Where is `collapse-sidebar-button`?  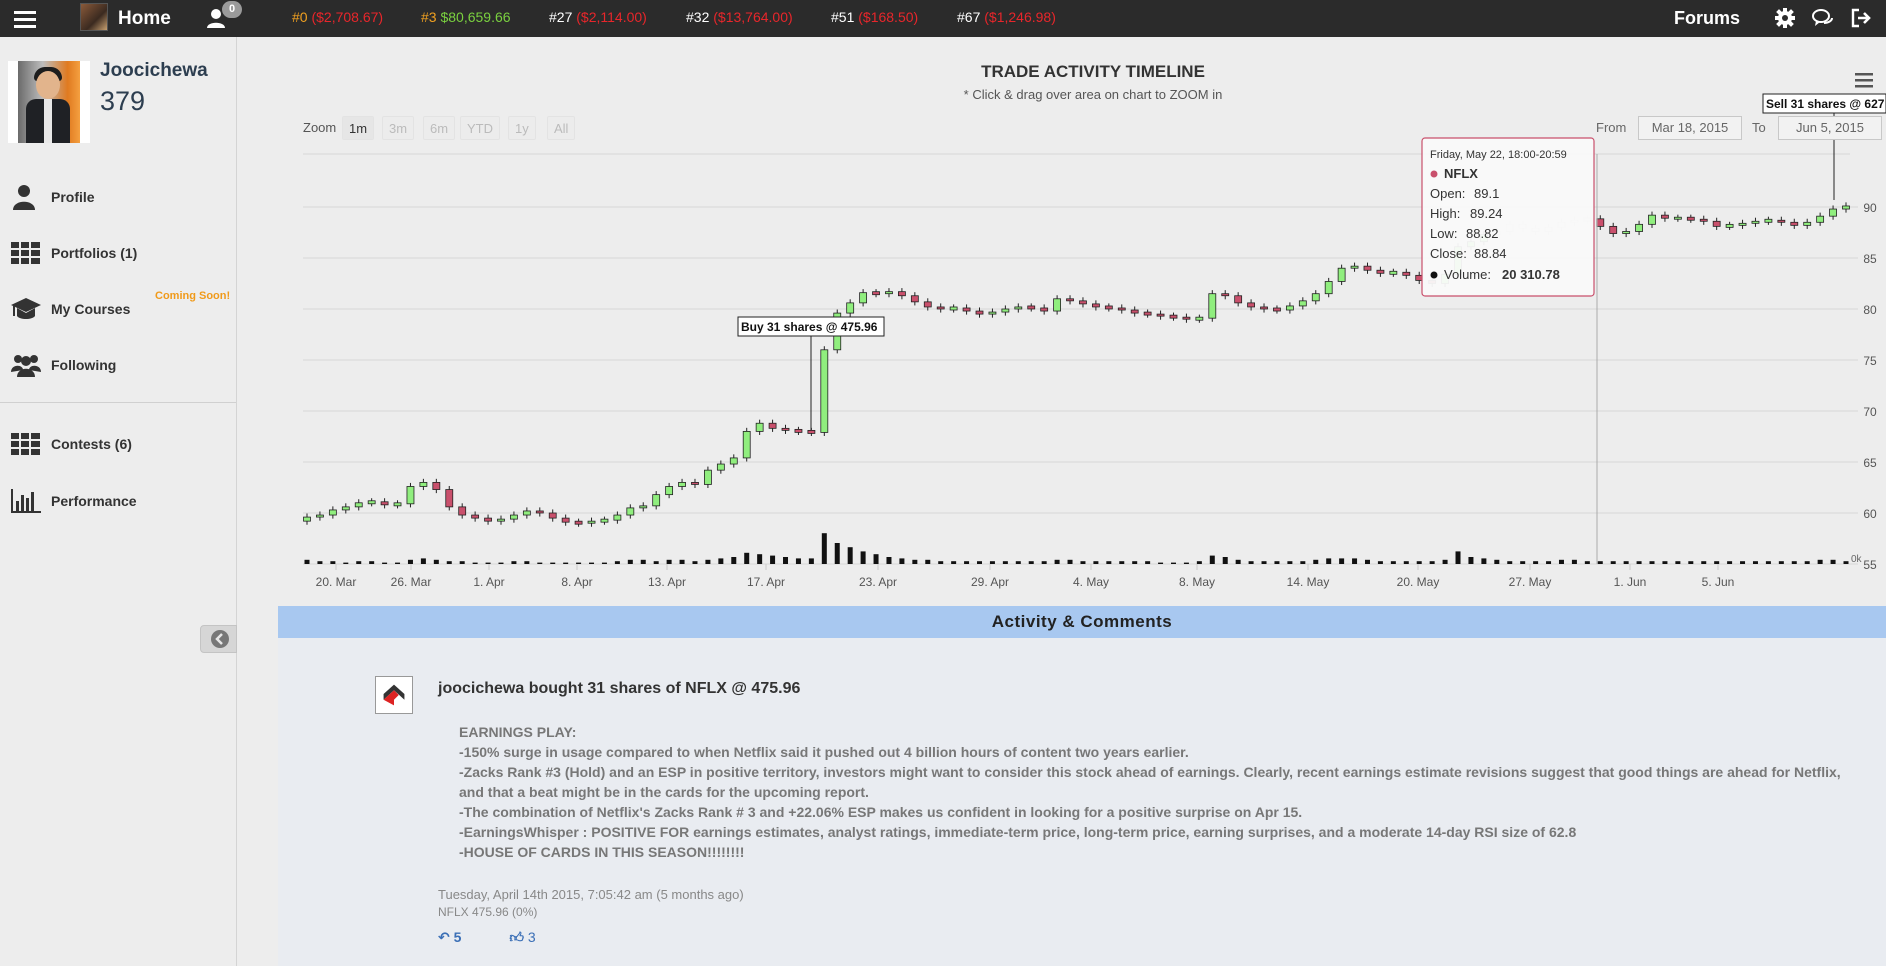
collapse-sidebar-button is located at coordinates (218, 639).